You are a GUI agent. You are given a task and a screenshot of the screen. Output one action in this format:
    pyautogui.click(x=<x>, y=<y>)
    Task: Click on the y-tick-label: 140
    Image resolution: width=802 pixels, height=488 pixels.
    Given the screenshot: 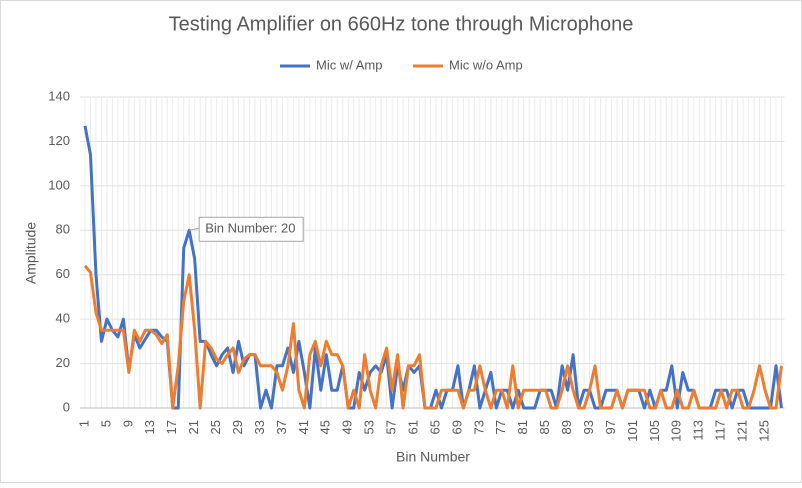 What is the action you would take?
    pyautogui.click(x=59, y=95)
    